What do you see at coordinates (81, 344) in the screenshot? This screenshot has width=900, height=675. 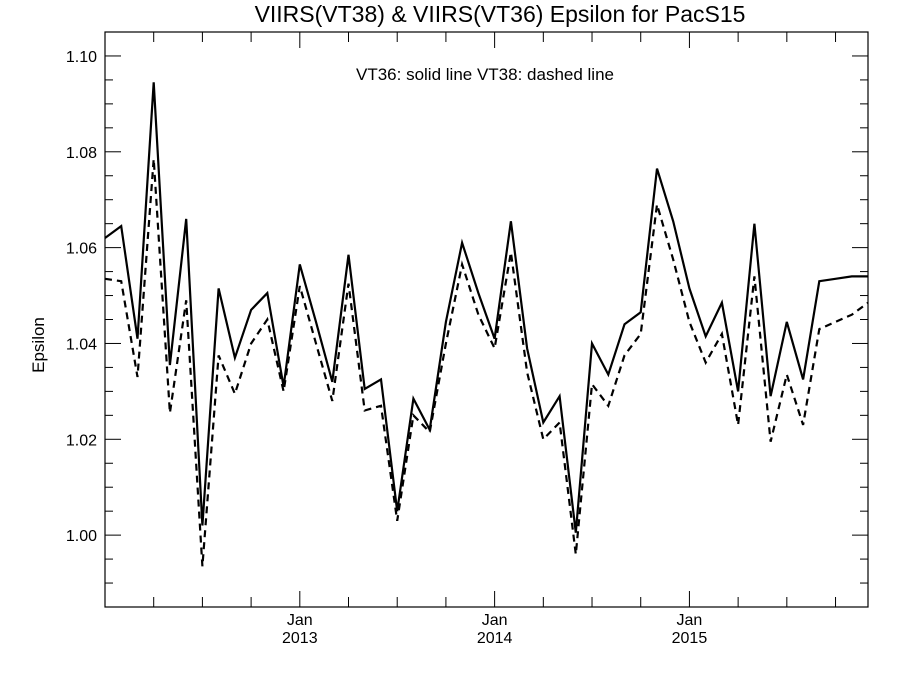 I see `y-tick-label: 1.04` at bounding box center [81, 344].